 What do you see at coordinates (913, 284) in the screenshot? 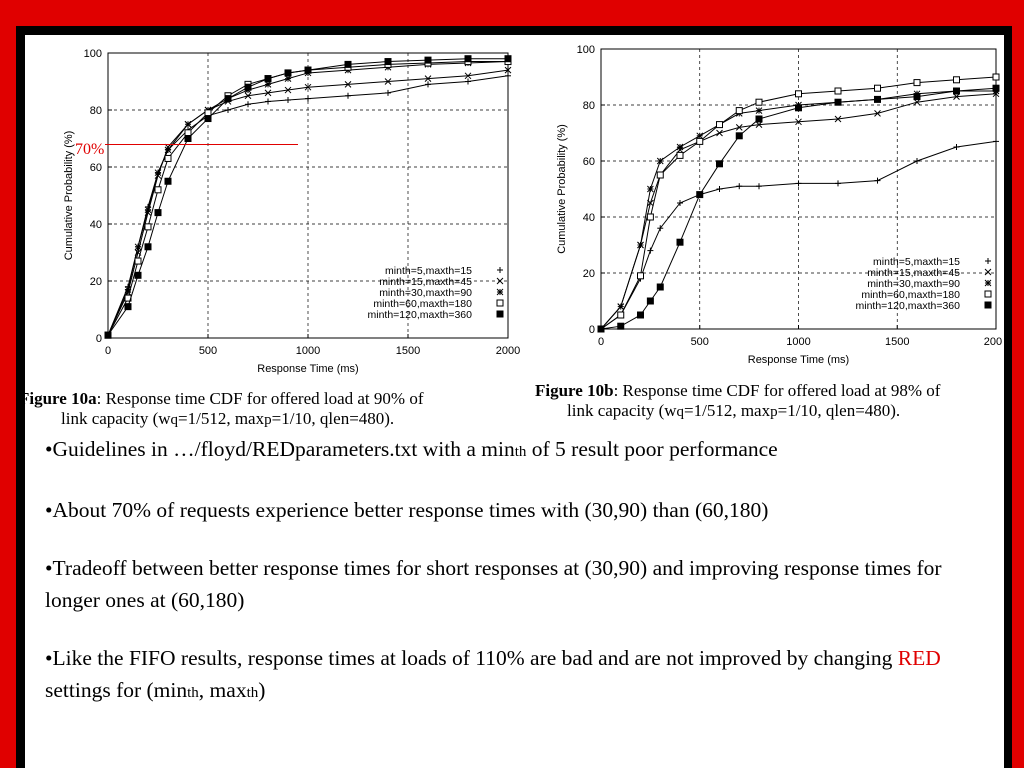
I see `fig10b-legend-label-2: minth=30,maxth=90` at bounding box center [913, 284].